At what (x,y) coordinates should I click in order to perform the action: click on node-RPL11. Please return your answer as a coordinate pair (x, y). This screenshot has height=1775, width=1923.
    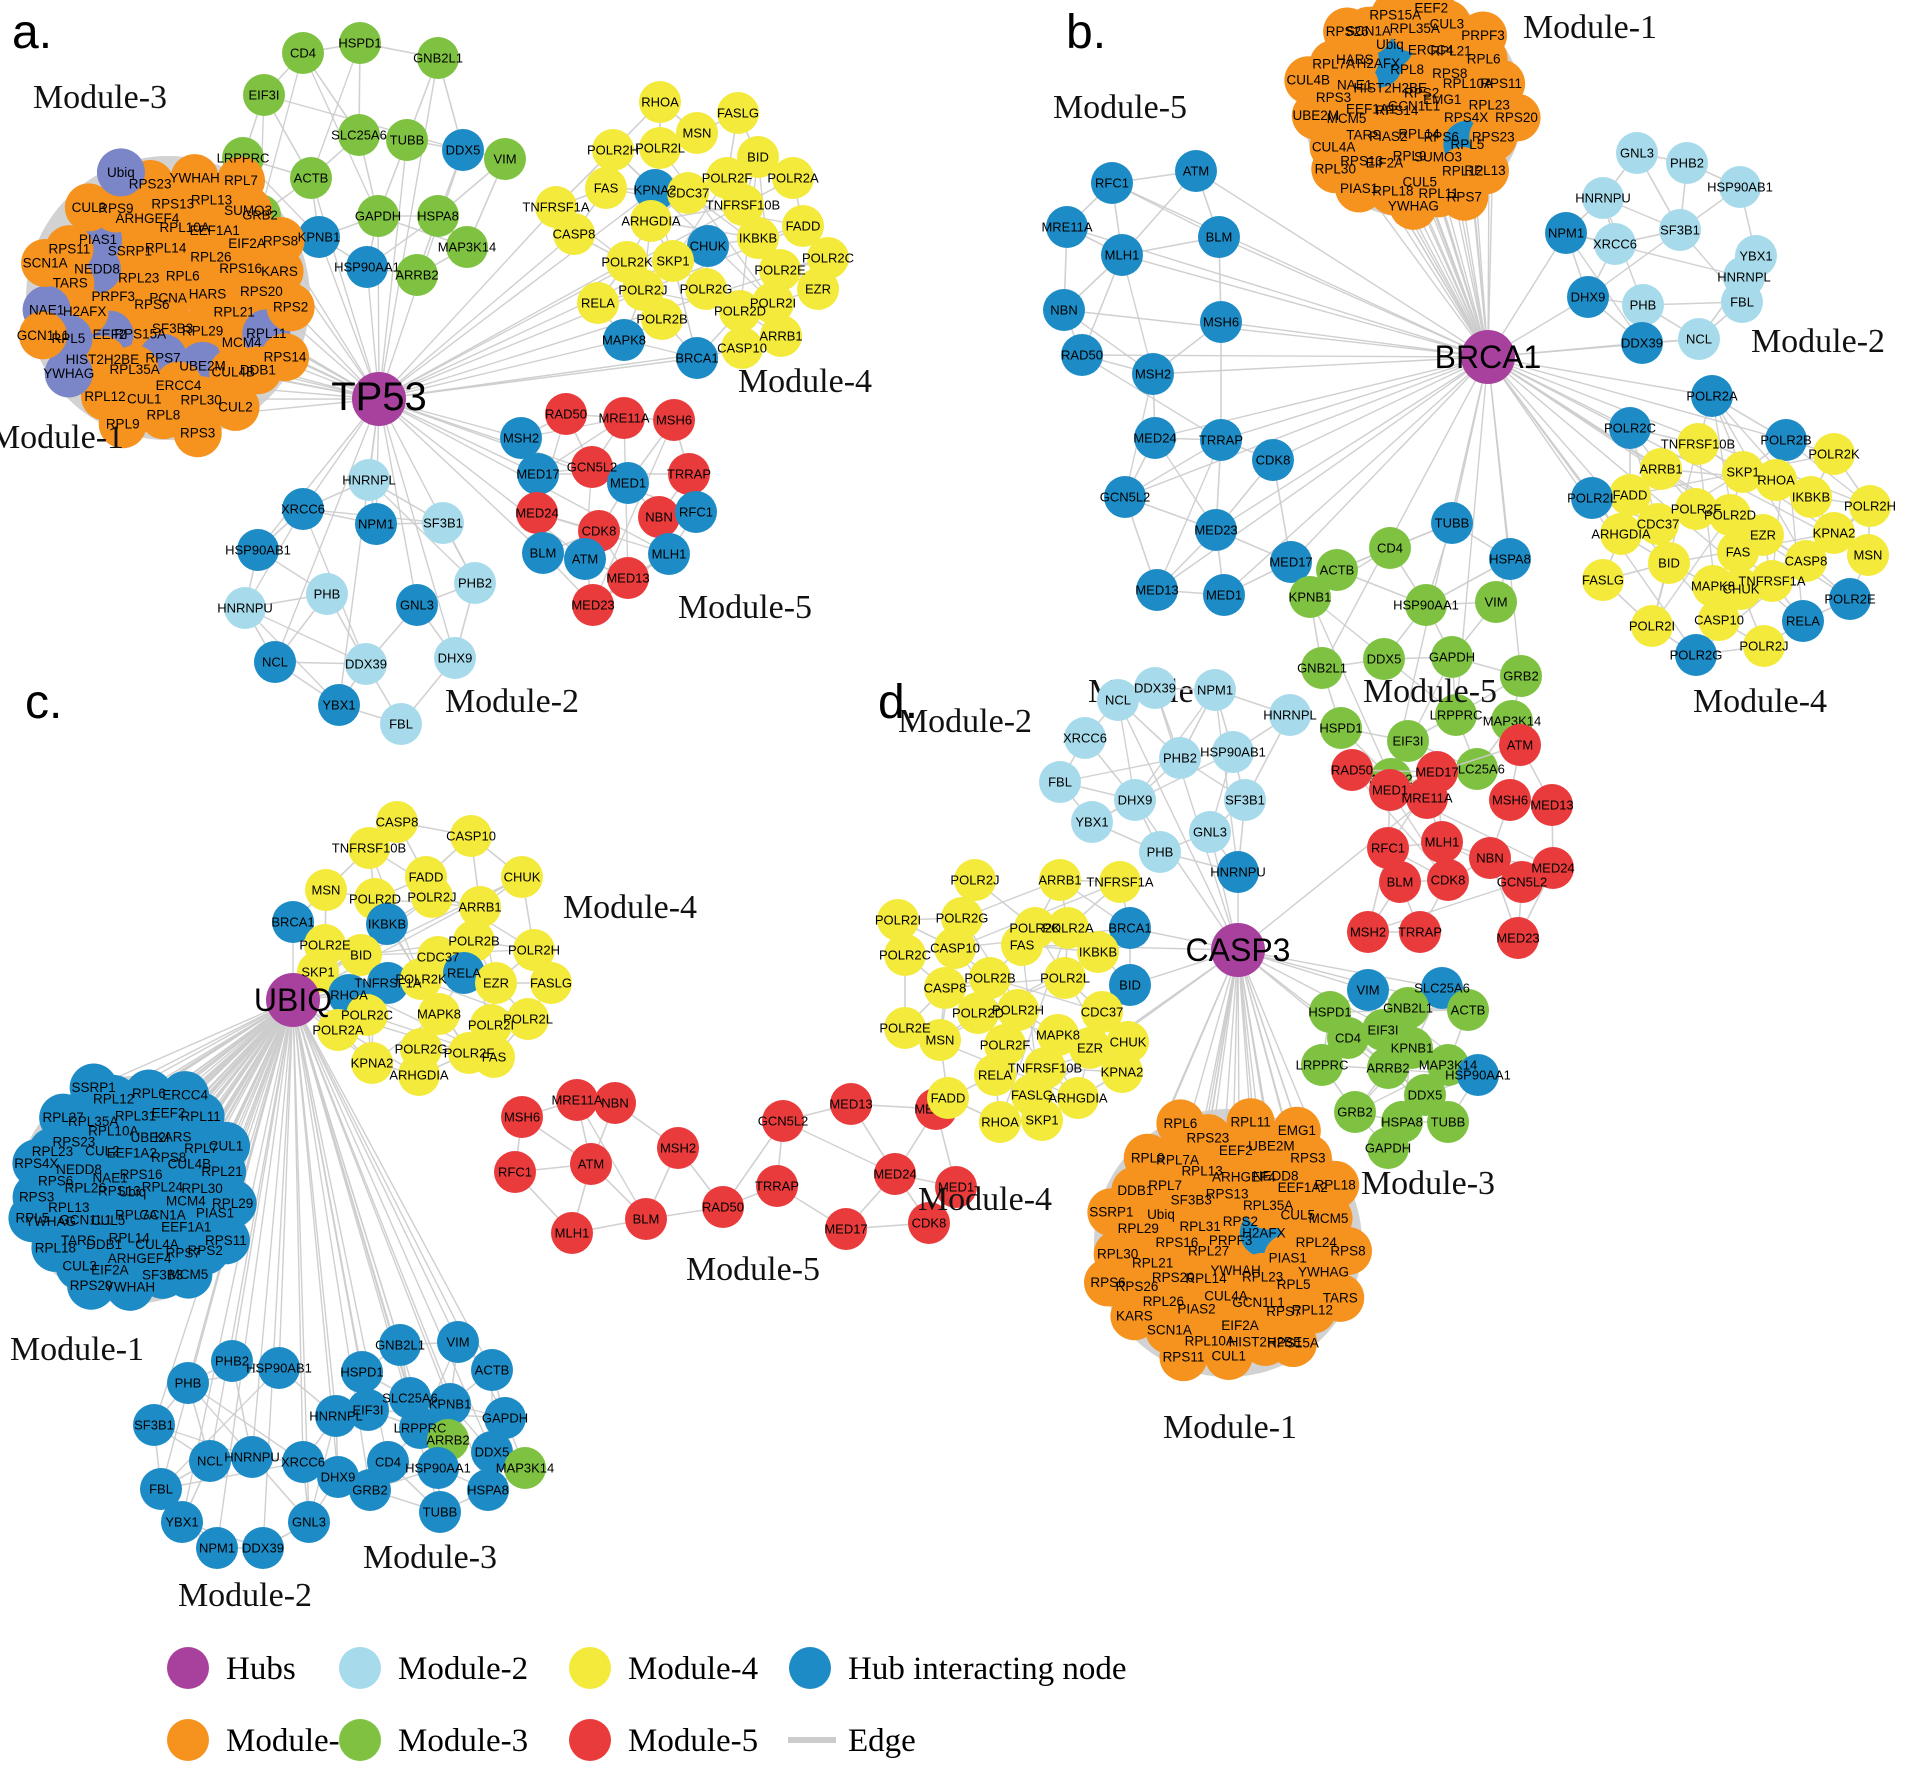
    Looking at the image, I should click on (1250, 1122).